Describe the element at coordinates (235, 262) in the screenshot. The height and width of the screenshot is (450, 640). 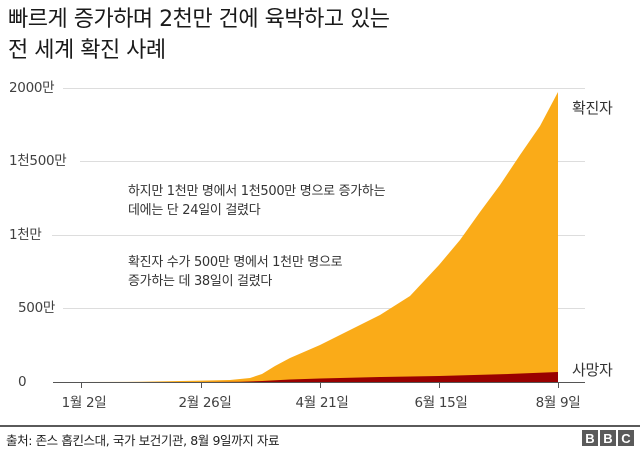
I see `annotation-line: 확진자 수가 500만 명에서 1천만 명으로` at that location.